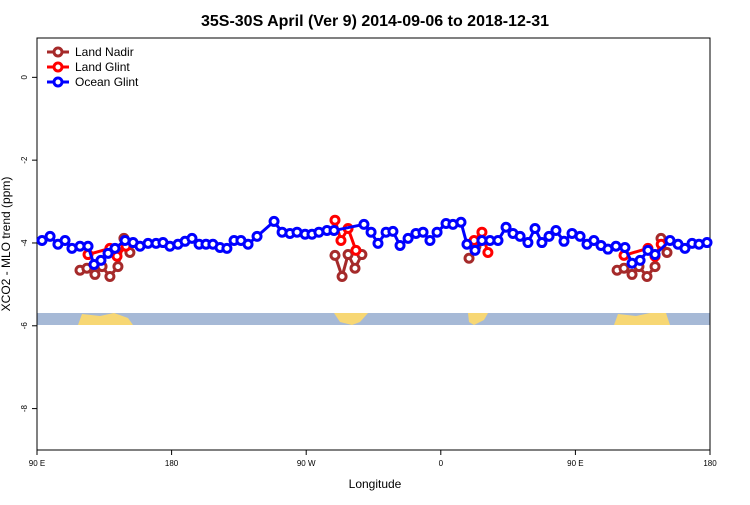 The width and height of the screenshot is (750, 505). Describe the element at coordinates (107, 82) in the screenshot. I see `legend-label: Ocean Glint` at that location.